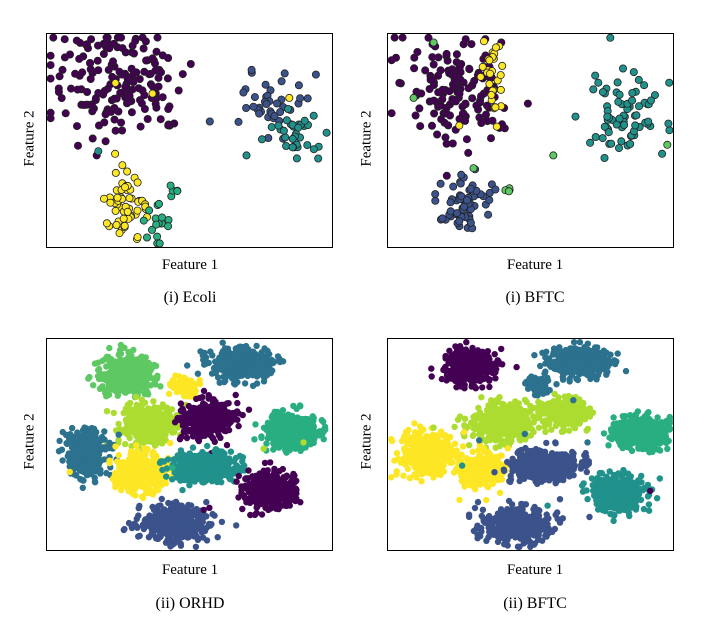 This screenshot has height=620, width=710. I want to click on x-axis-label: Feature 1, so click(190, 570).